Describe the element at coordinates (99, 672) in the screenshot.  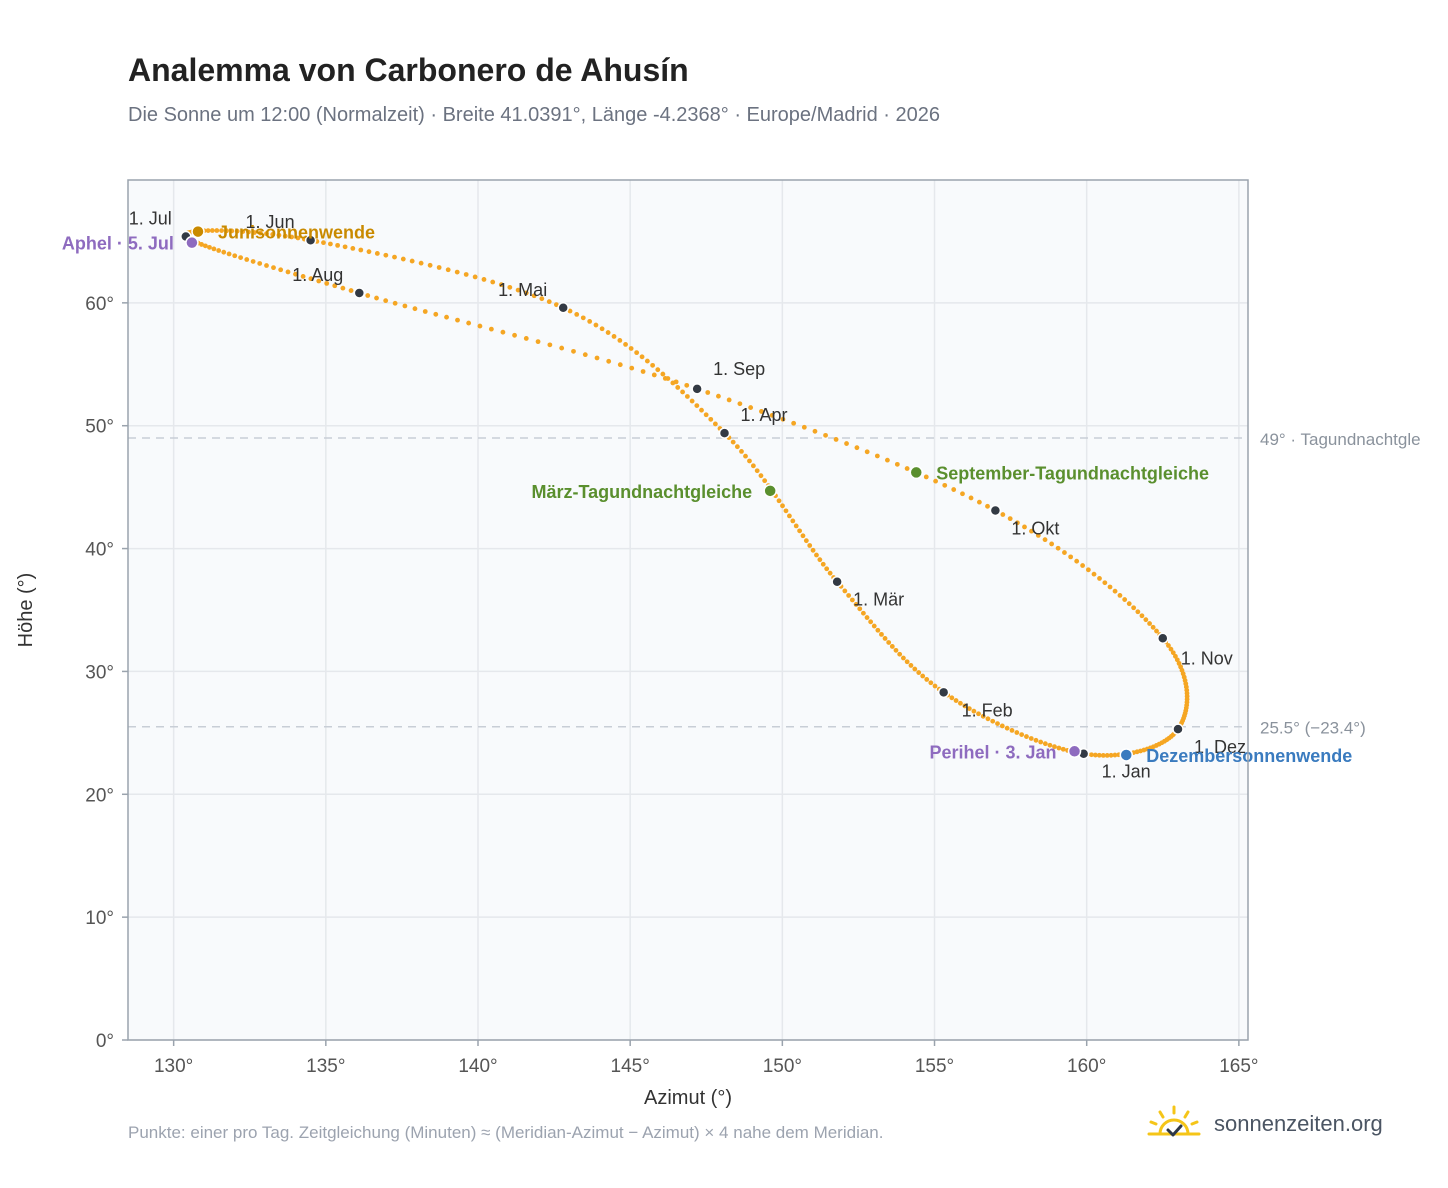
I see `y-tick-label: 30°` at that location.